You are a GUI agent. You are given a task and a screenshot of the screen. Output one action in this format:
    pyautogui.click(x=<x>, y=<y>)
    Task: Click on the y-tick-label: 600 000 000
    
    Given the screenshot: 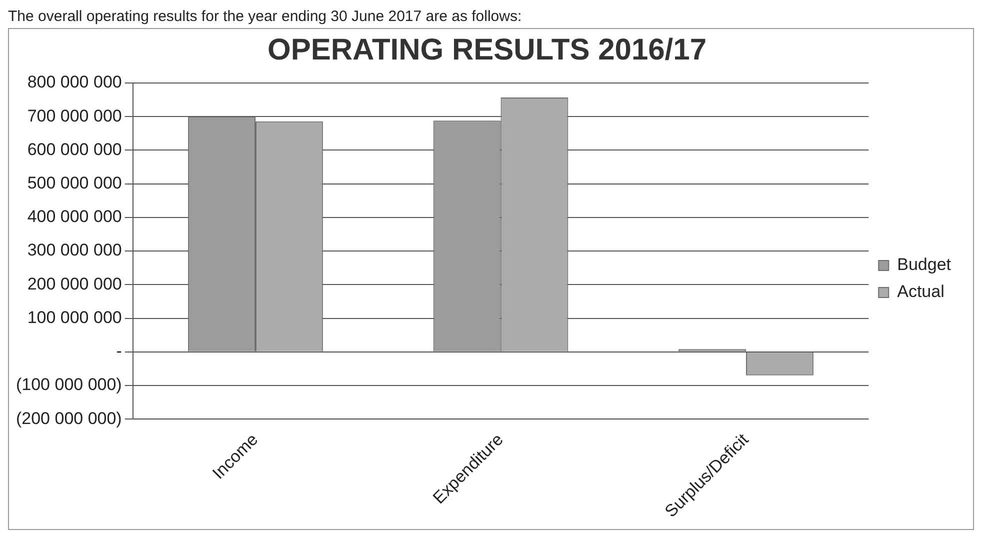 What is the action you would take?
    pyautogui.click(x=74, y=149)
    